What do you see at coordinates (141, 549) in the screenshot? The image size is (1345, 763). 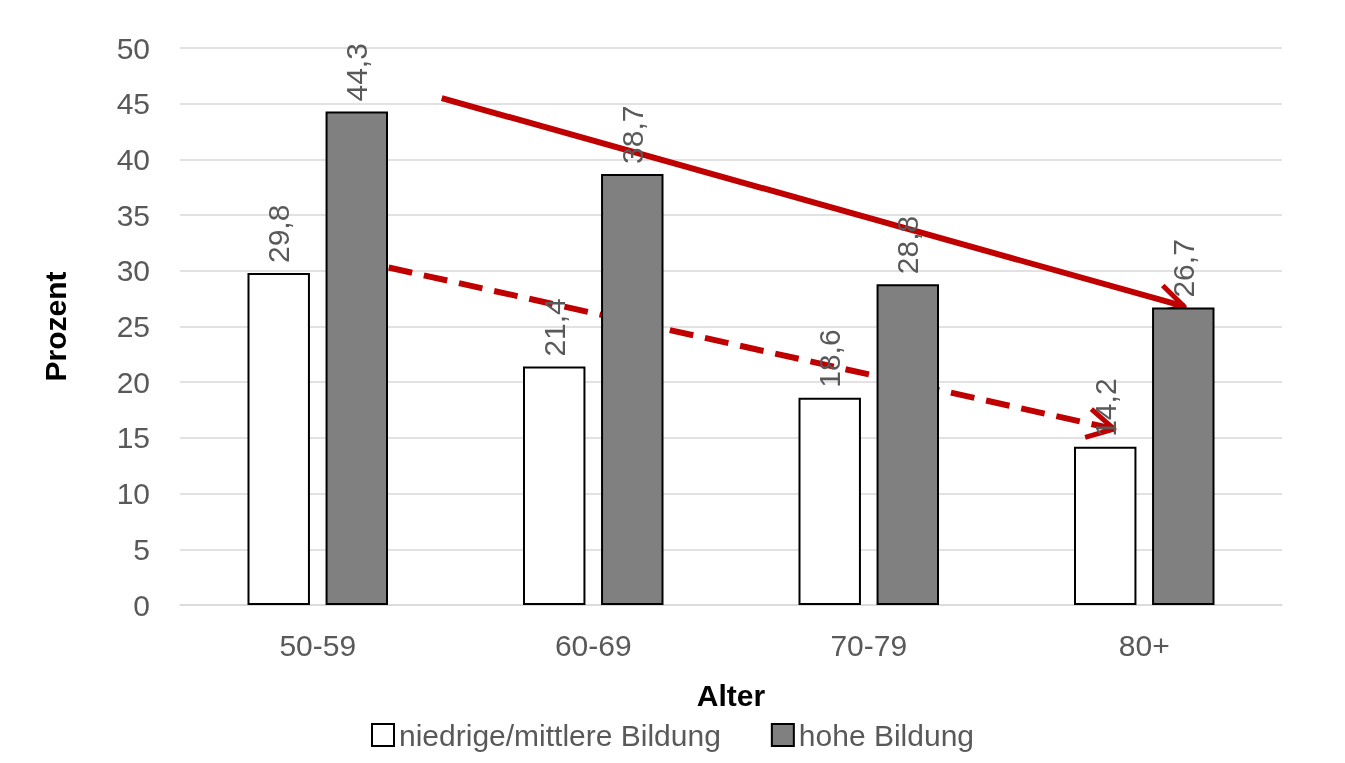 I see `y-tick-label: 5` at bounding box center [141, 549].